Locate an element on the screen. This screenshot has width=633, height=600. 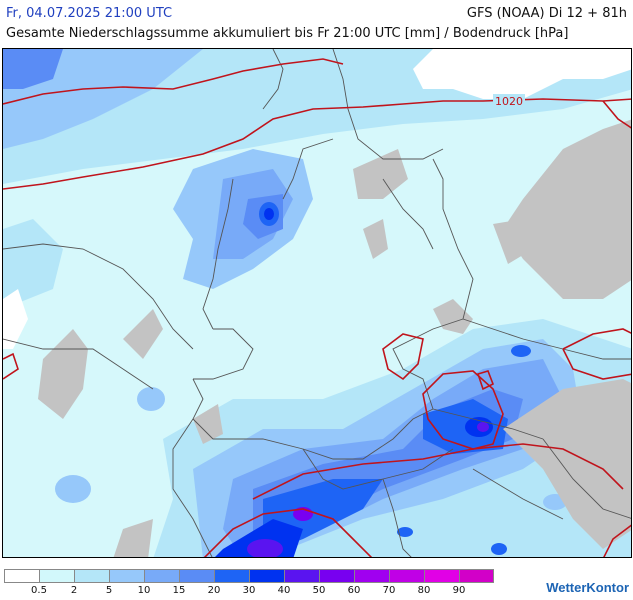
wetterkontor-logo: WetterKontor is located at coordinates (587, 587).